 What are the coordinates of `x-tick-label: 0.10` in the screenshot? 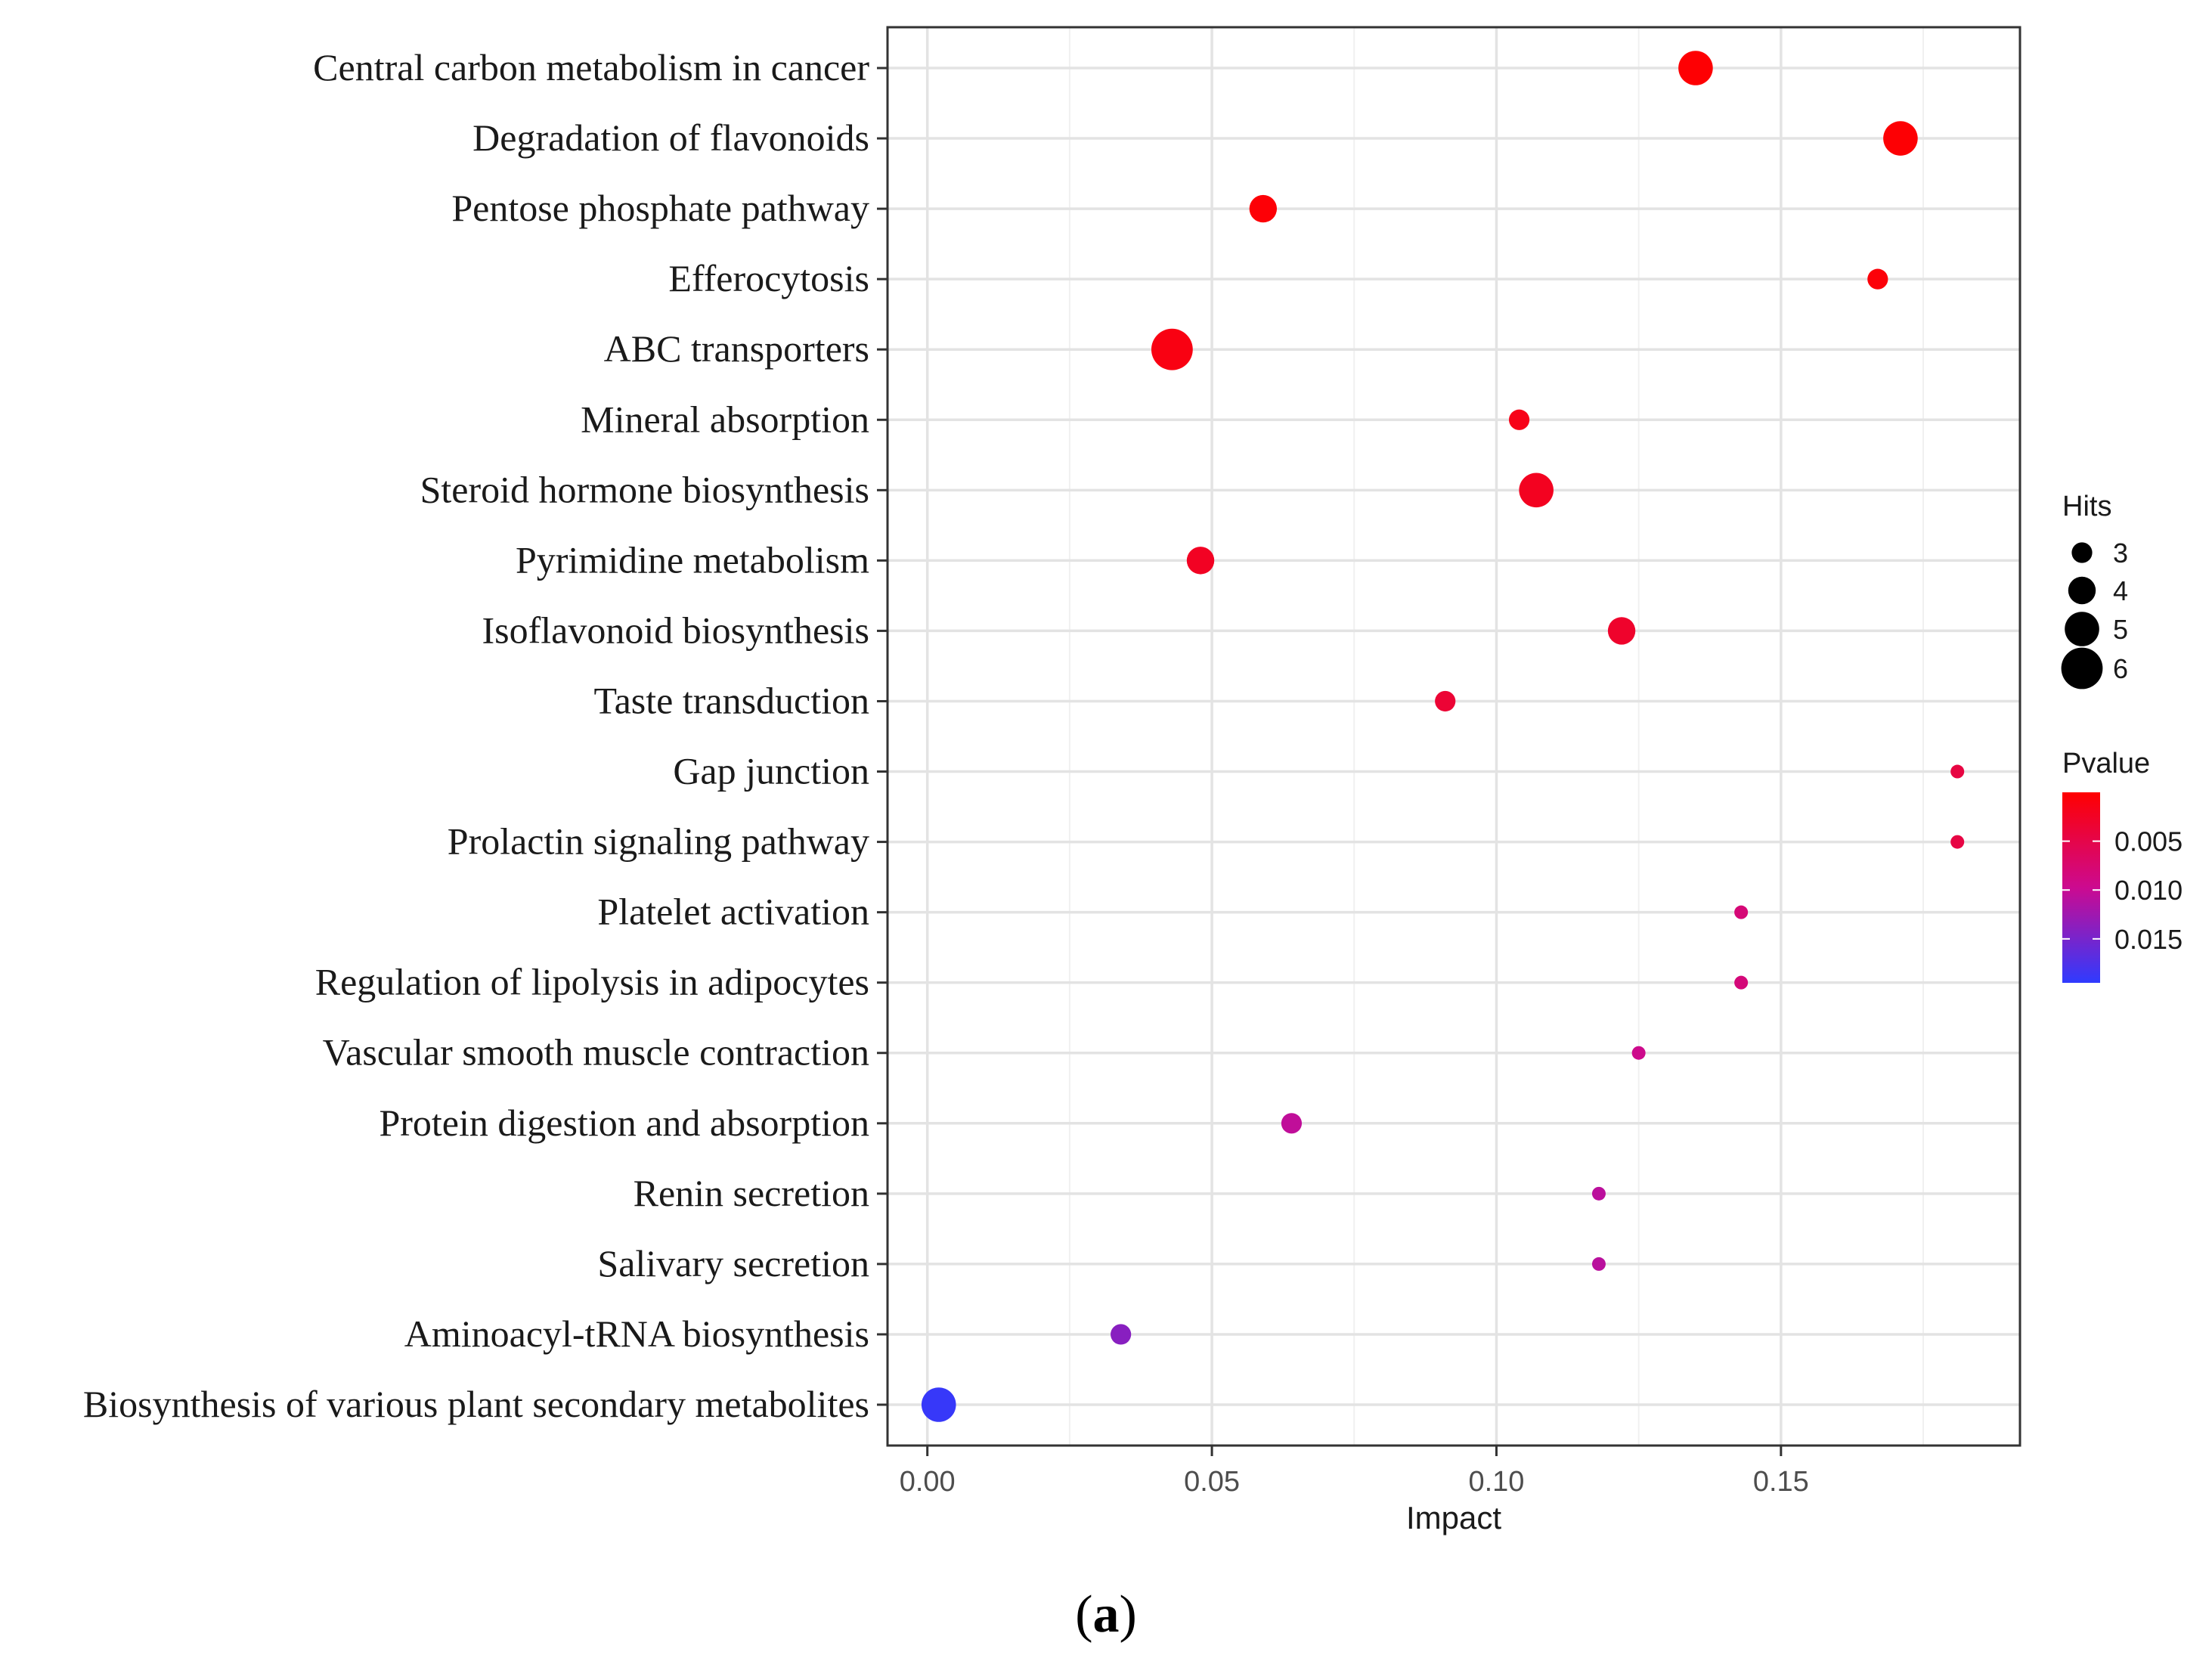 It's located at (1496, 1482).